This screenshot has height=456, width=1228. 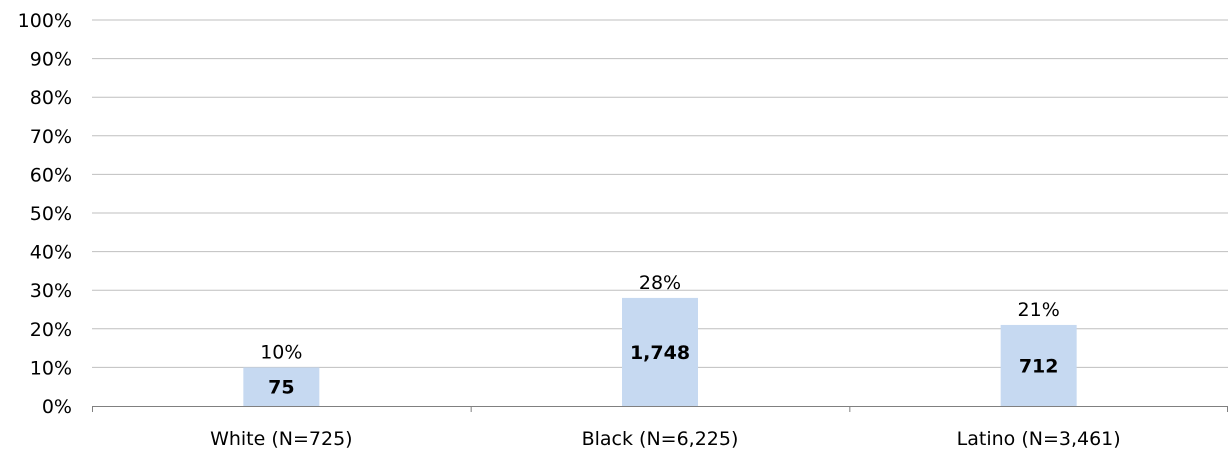 What do you see at coordinates (45, 21) in the screenshot?
I see `y-tick-label: 100%` at bounding box center [45, 21].